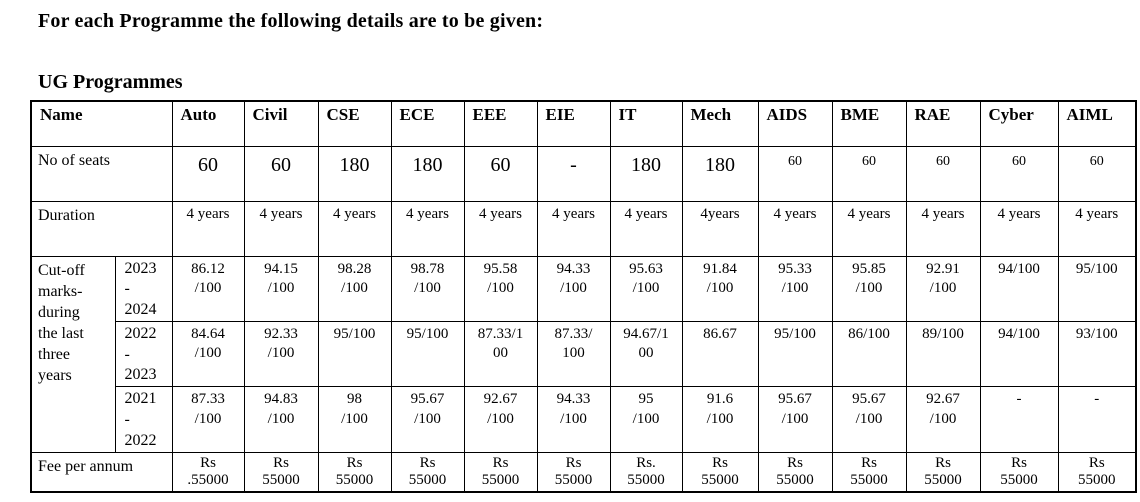  Describe the element at coordinates (646, 173) in the screenshot. I see `seats-cell-it: 180` at that location.